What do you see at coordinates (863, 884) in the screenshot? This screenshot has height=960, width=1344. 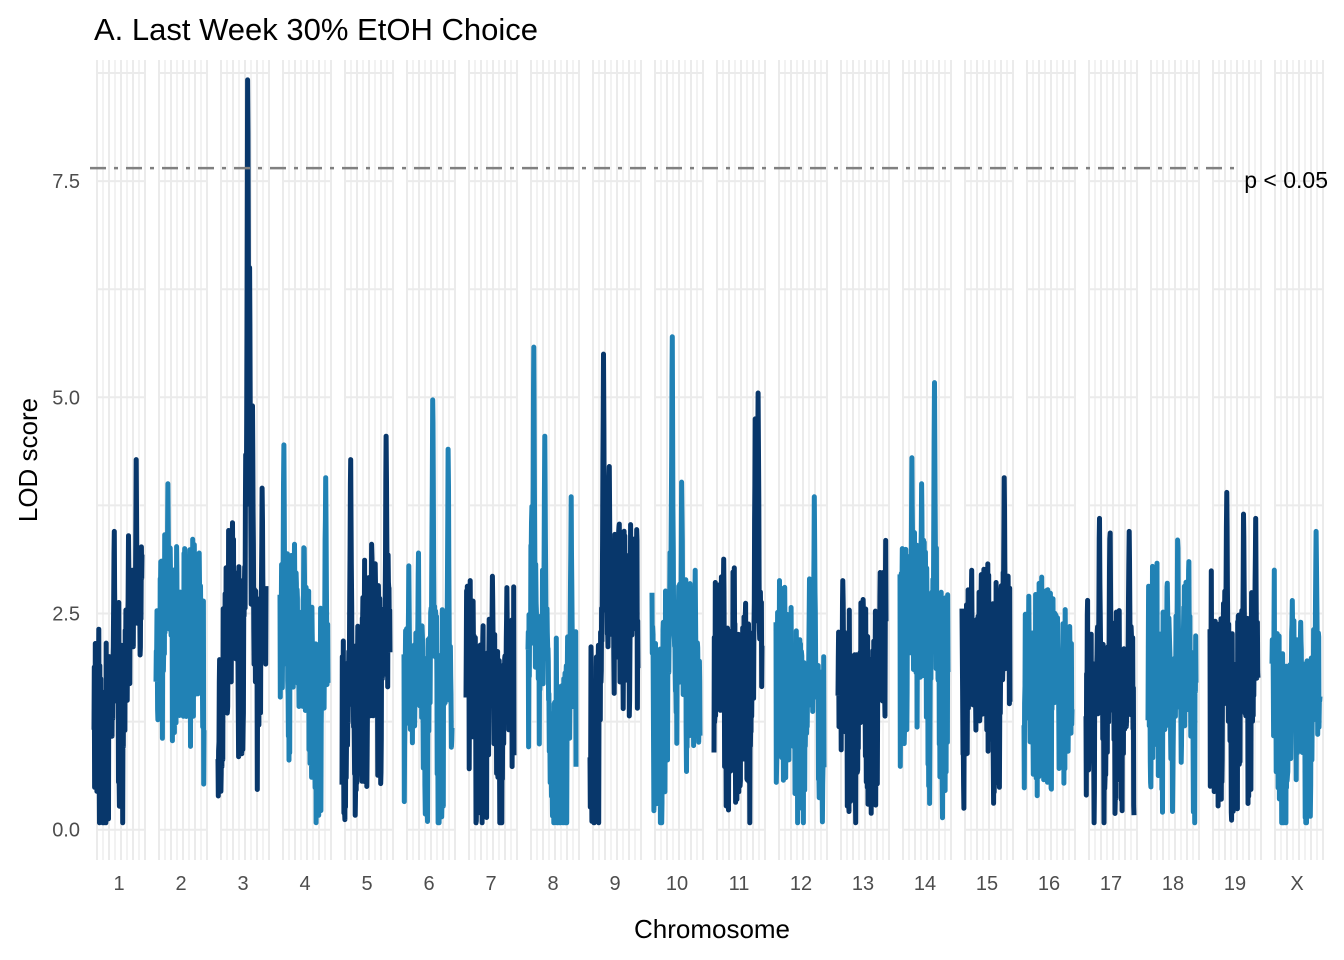 I see `x-tick-label: 13` at bounding box center [863, 884].